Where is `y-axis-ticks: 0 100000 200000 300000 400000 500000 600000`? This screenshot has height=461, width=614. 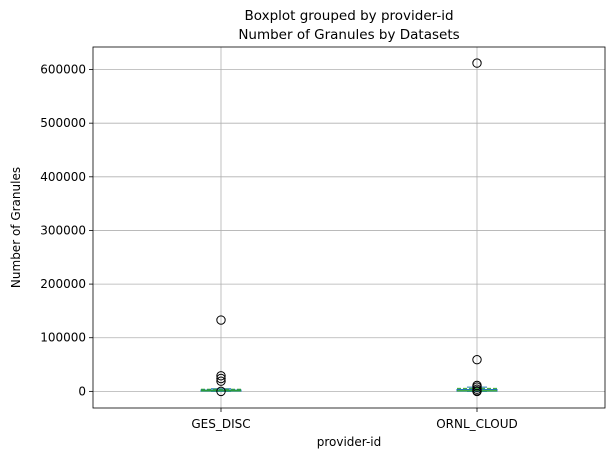
y-axis-ticks: 0 100000 200000 300000 400000 500000 600000 is located at coordinates (66, 230).